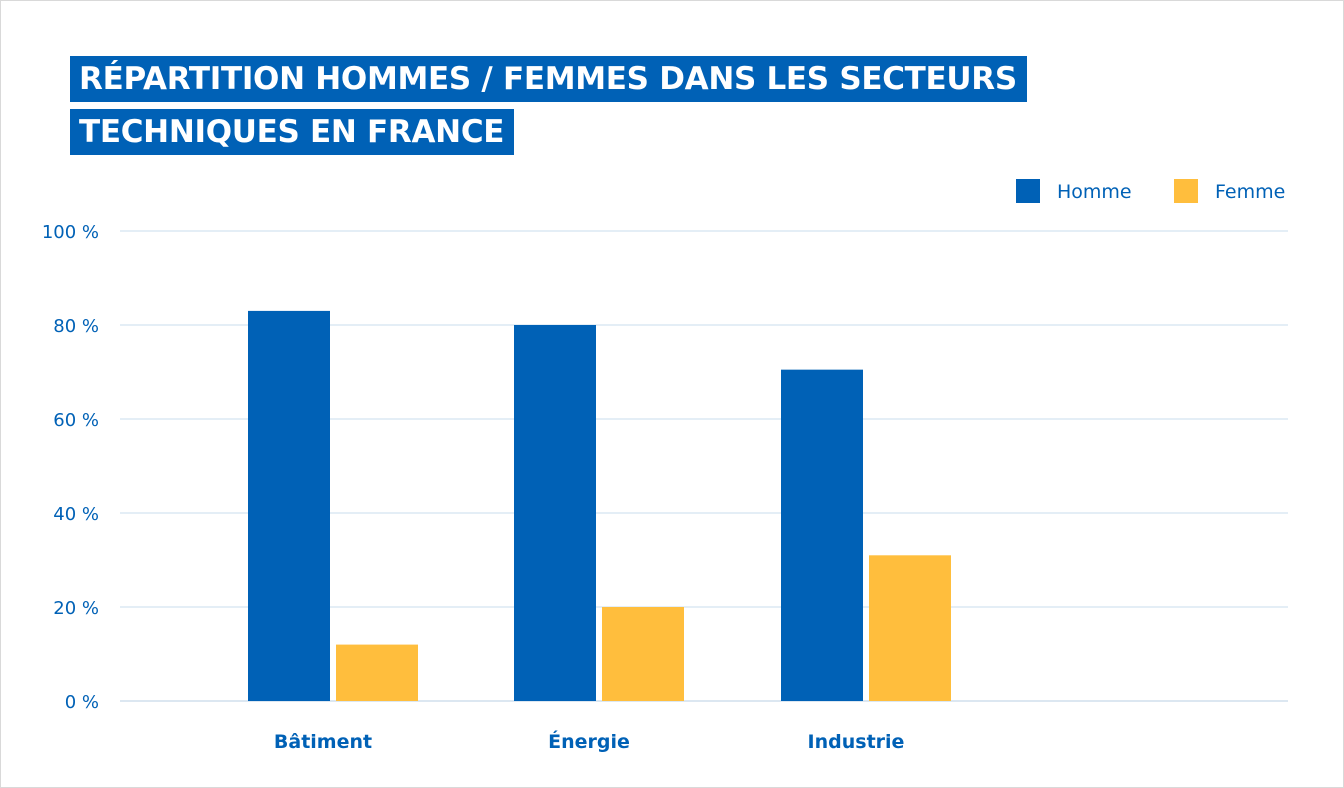 This screenshot has width=1344, height=788. What do you see at coordinates (70, 232) in the screenshot?
I see `y-tick-label: 100 %` at bounding box center [70, 232].